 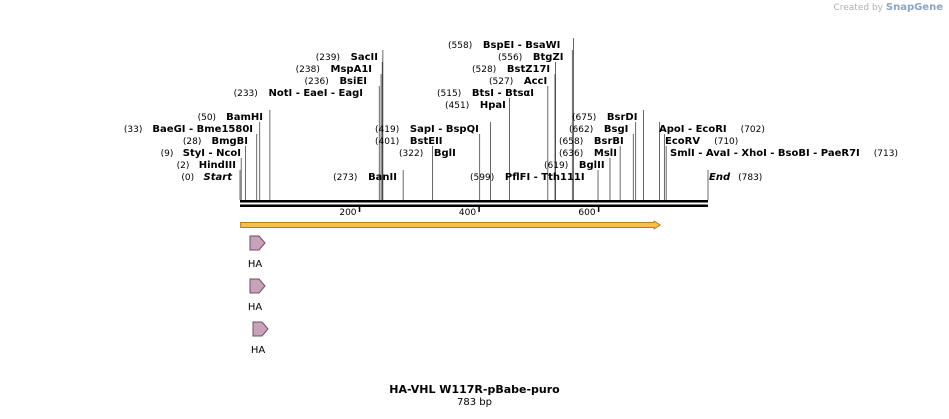 I want to click on site-position: (401), so click(x=387, y=142).